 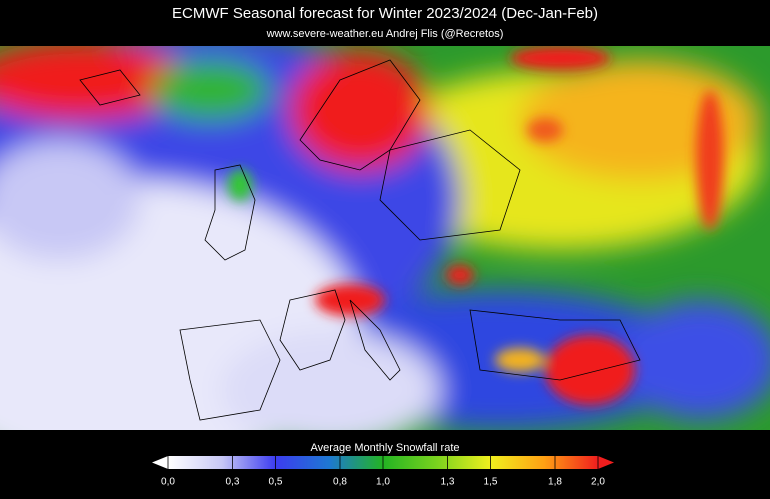 What do you see at coordinates (383, 482) in the screenshot?
I see `colorbar-tick-label: 1,0` at bounding box center [383, 482].